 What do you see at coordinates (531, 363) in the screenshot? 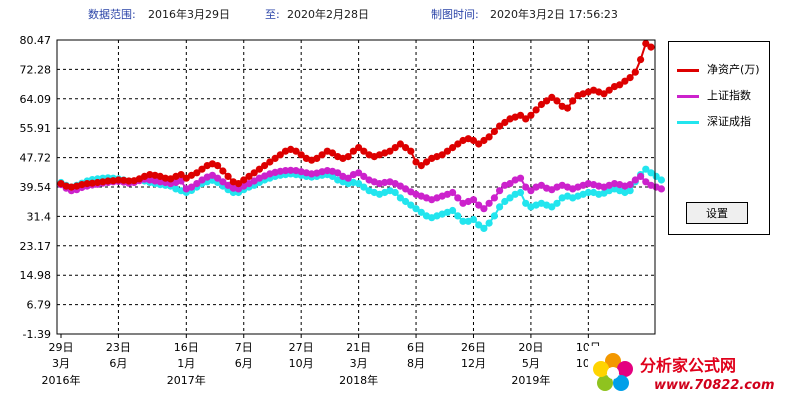
I see `x-tick-month: 5月` at bounding box center [531, 363].